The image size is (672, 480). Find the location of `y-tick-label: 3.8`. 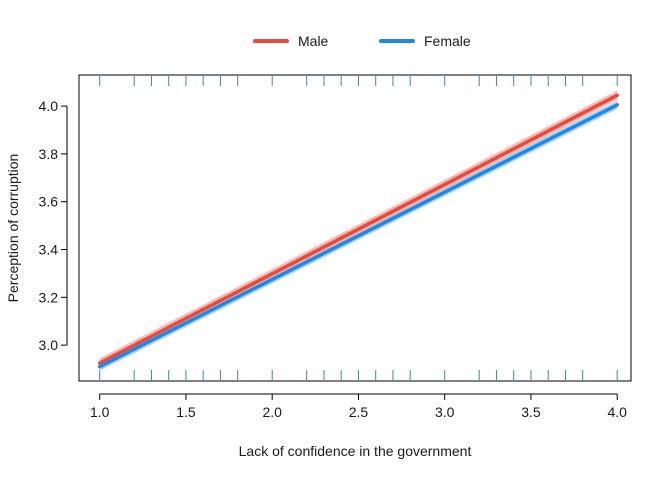

y-tick-label: 3.8 is located at coordinates (49, 154).